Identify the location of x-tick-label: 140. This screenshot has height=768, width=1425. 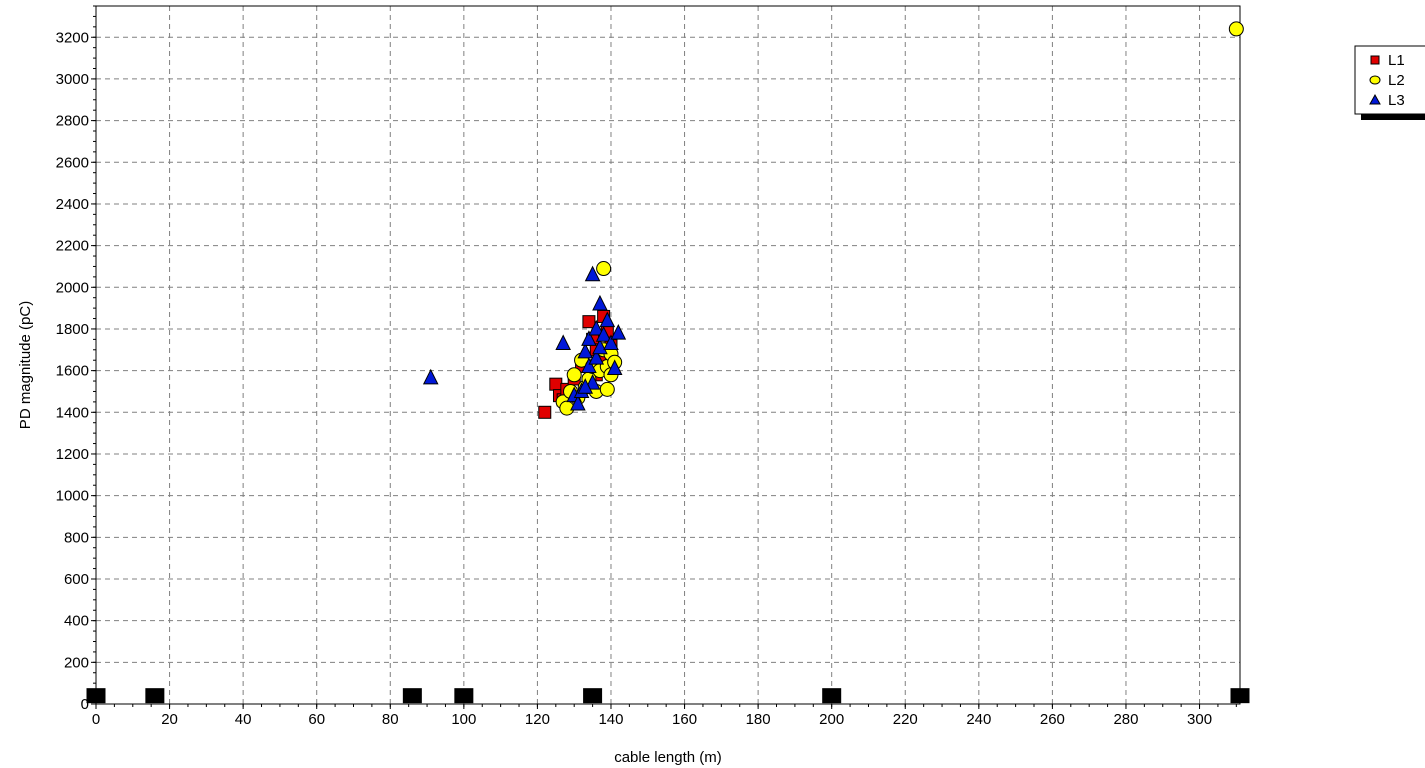
(610, 719).